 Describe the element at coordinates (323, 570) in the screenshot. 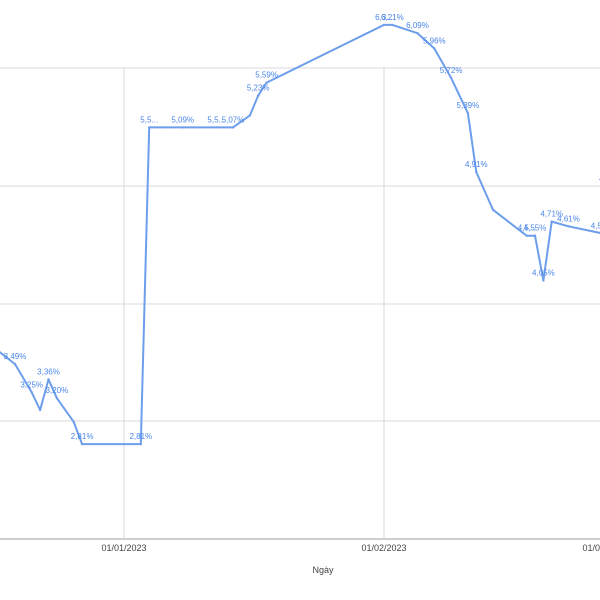

I see `x-axis-label: Ngày` at that location.